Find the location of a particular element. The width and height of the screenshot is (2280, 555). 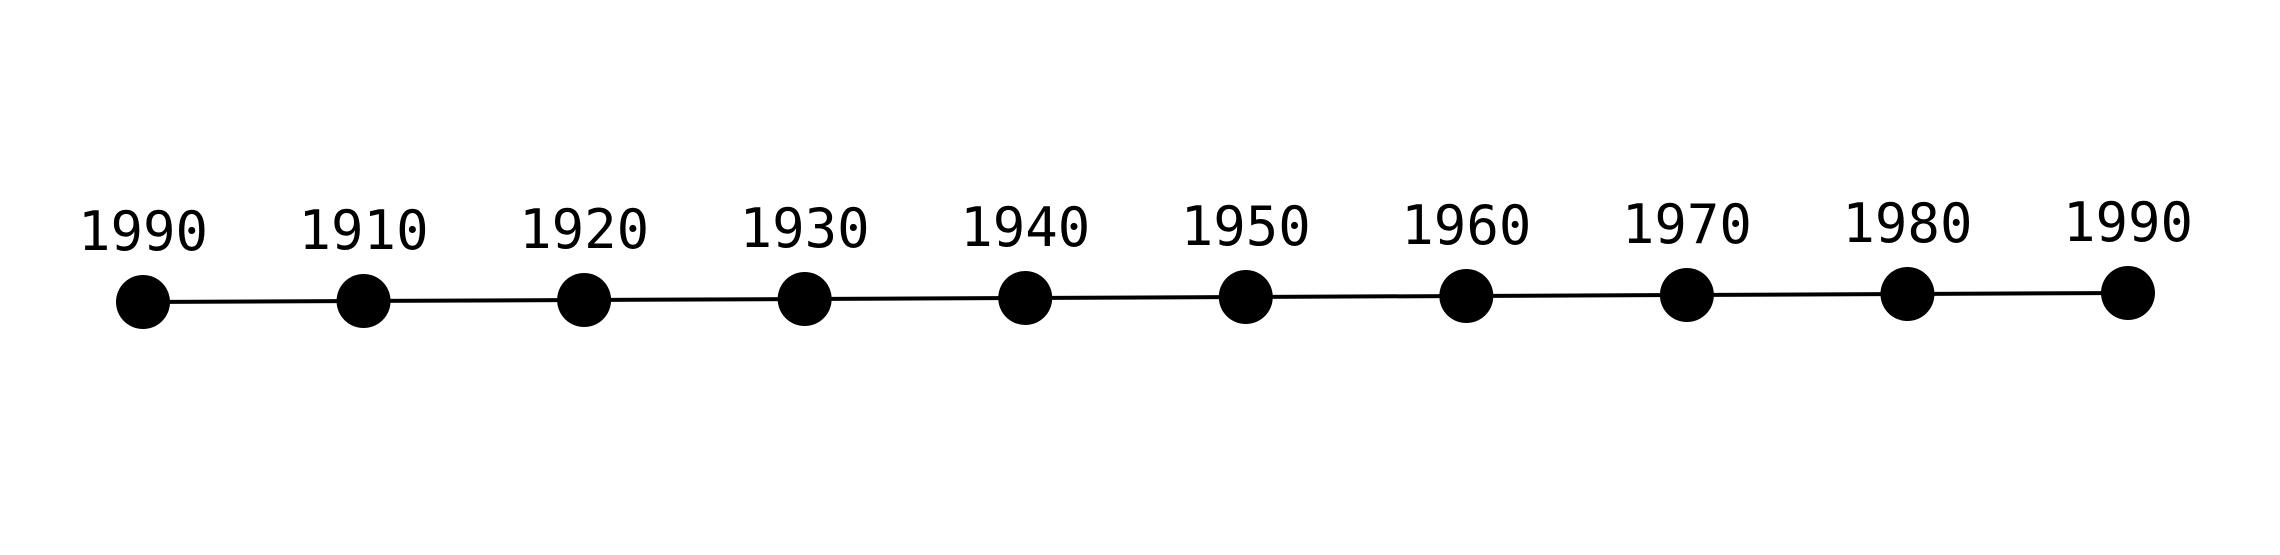

timeline-line is located at coordinates (1135, 297).